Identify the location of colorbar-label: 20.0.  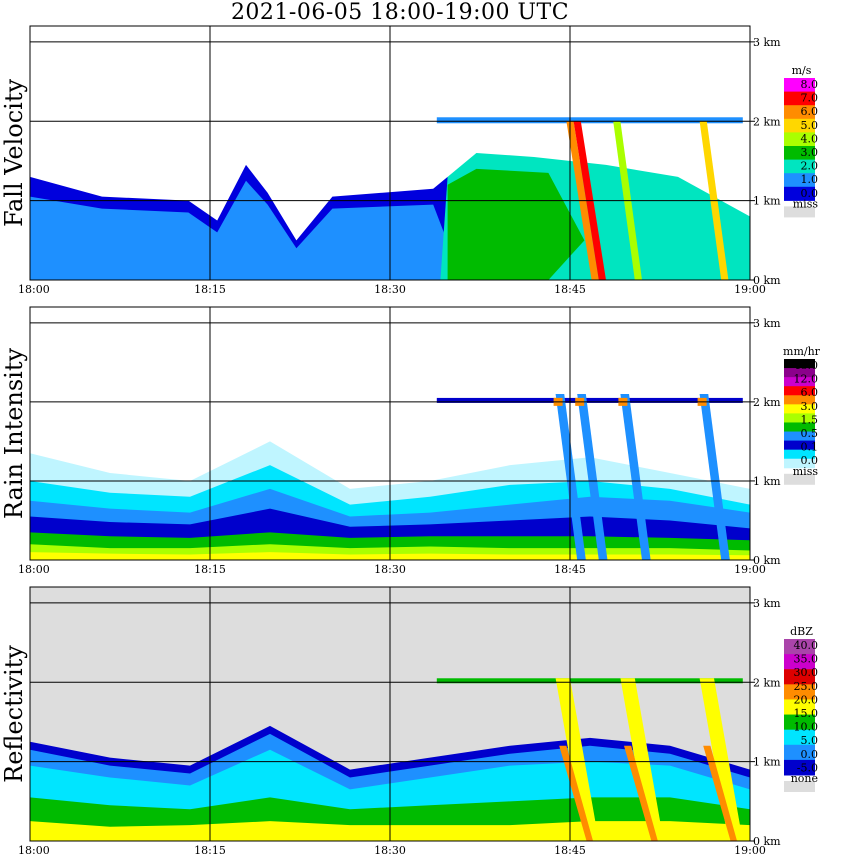
(806, 699).